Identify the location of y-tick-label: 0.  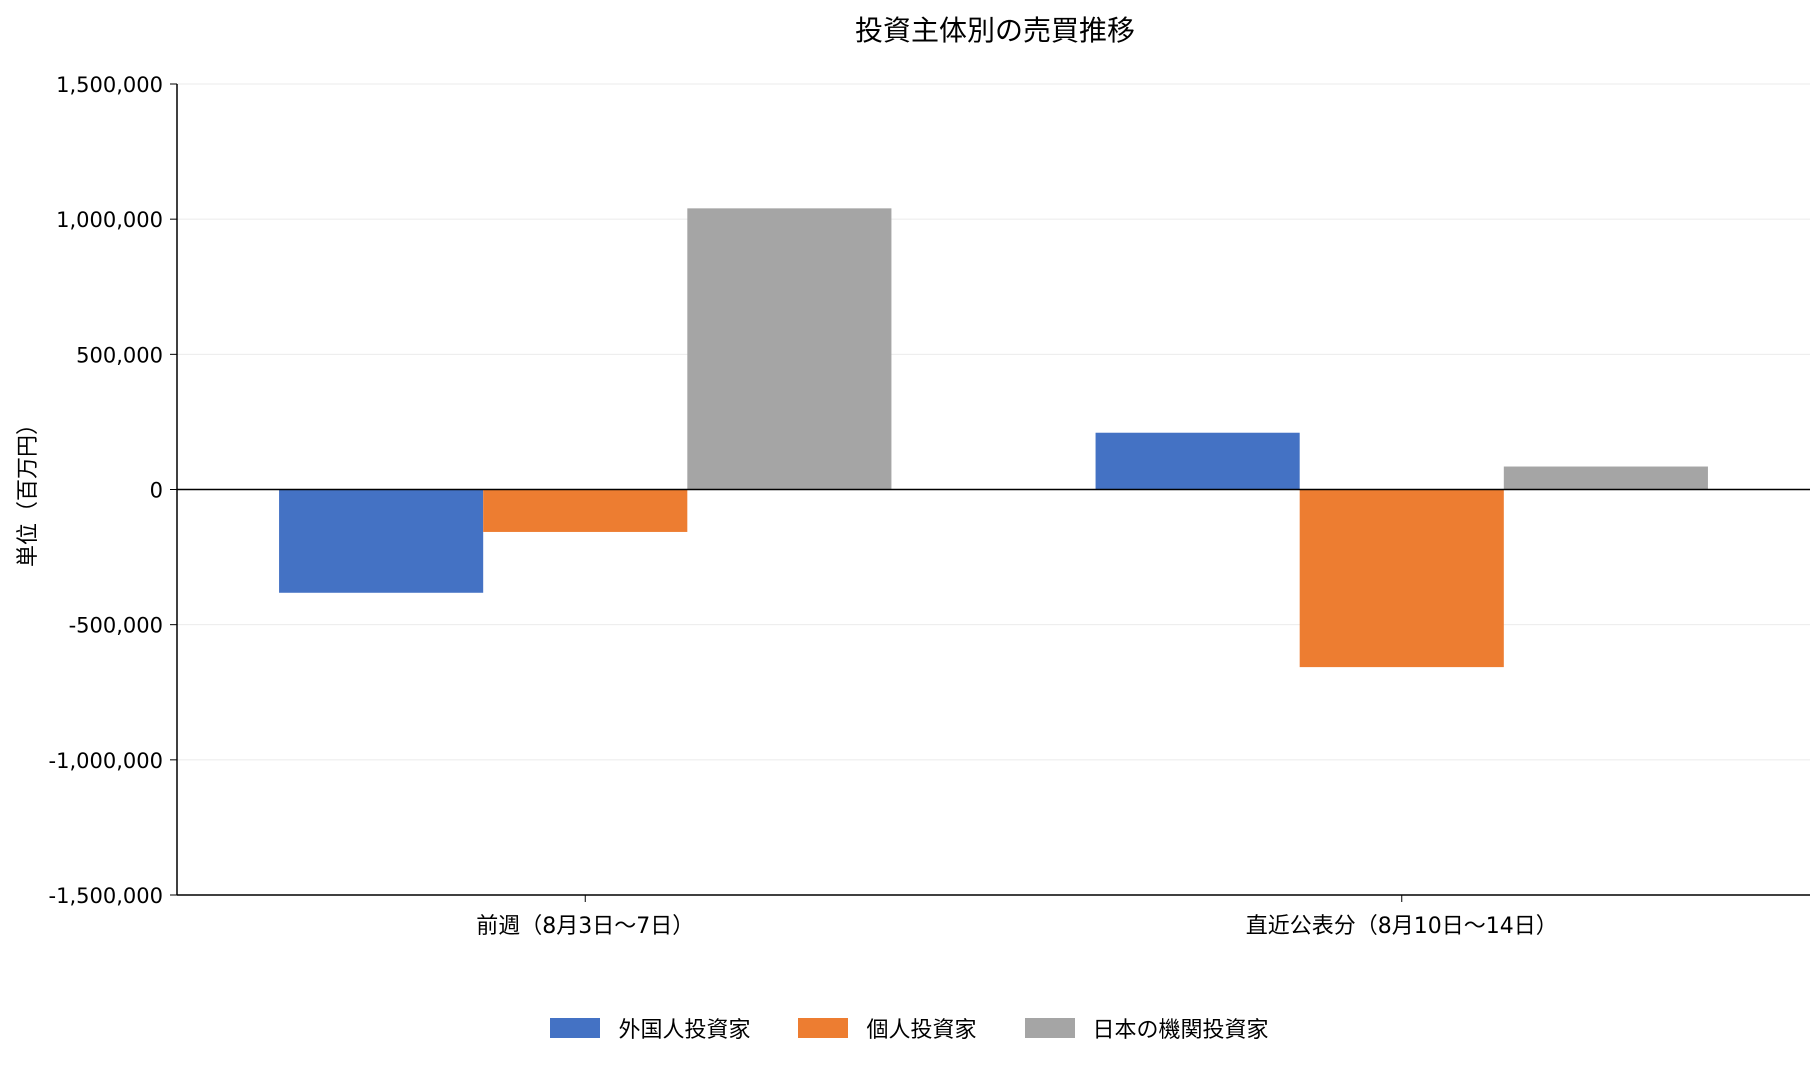
(156, 491).